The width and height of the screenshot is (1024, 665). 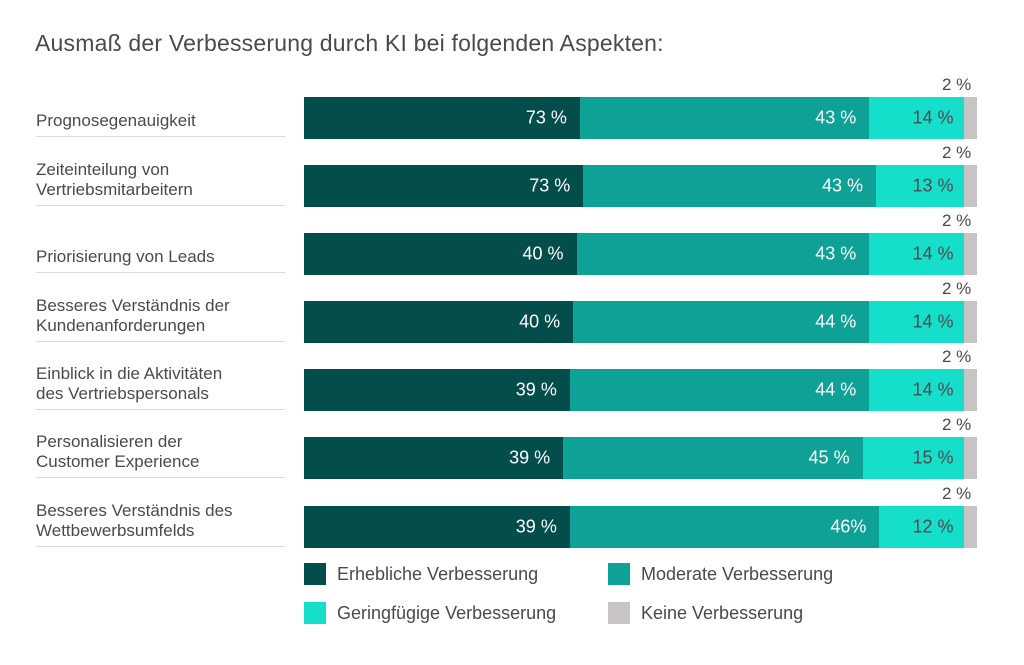 What do you see at coordinates (134, 510) in the screenshot?
I see `category-label-line: Besseres Verständnis des` at bounding box center [134, 510].